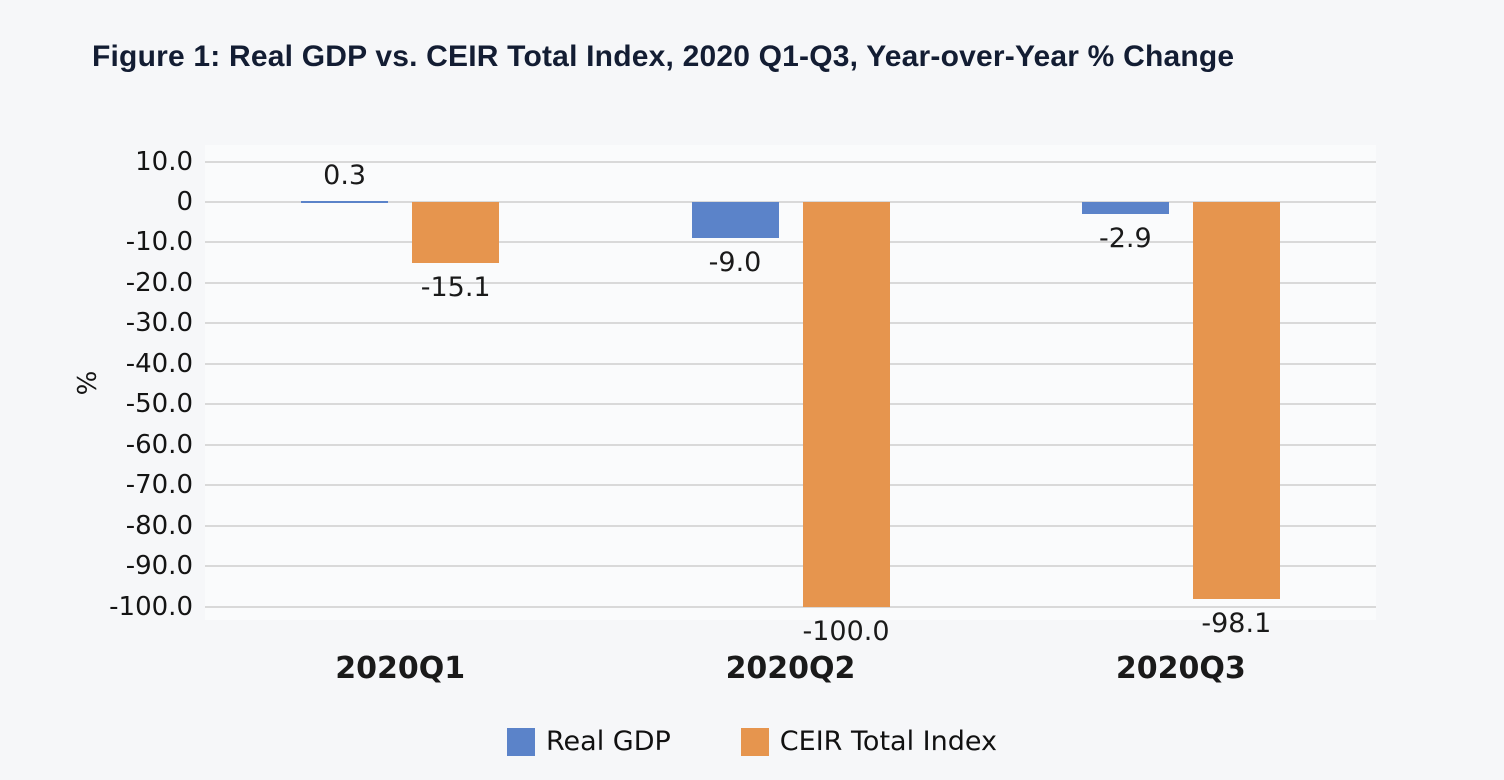 The width and height of the screenshot is (1504, 780). I want to click on bar-real-gdp-2020q2, so click(735, 220).